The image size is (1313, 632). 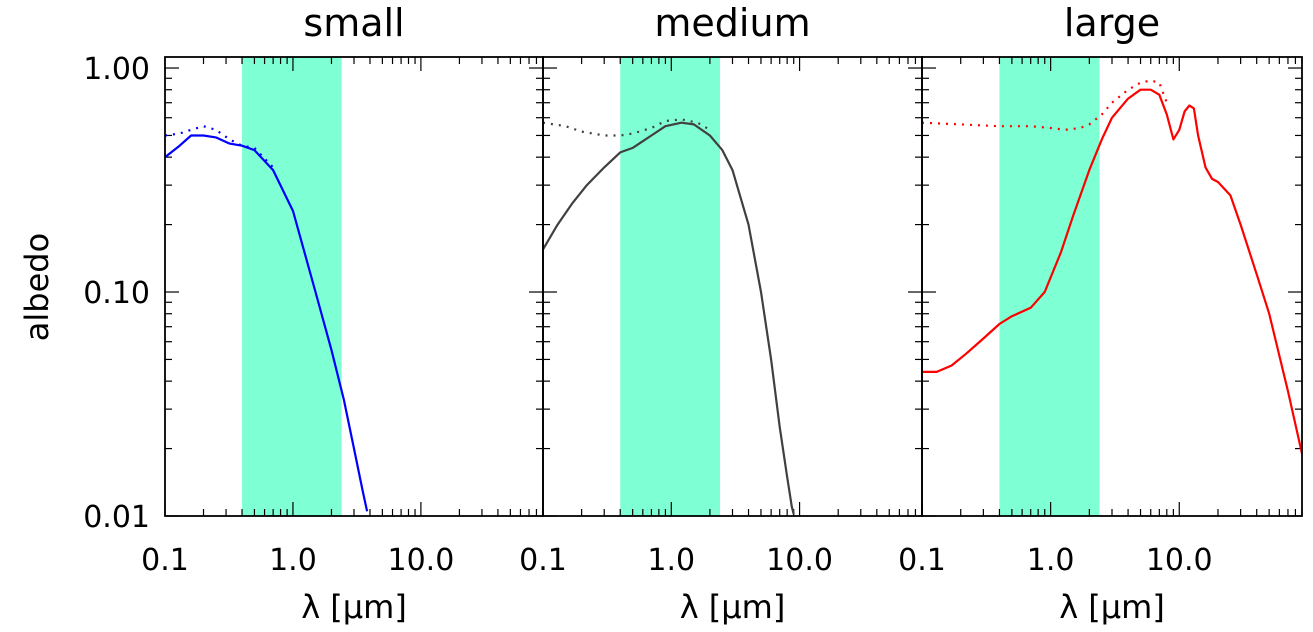 What do you see at coordinates (116, 69) in the screenshot?
I see `y-tick-label: 1.00` at bounding box center [116, 69].